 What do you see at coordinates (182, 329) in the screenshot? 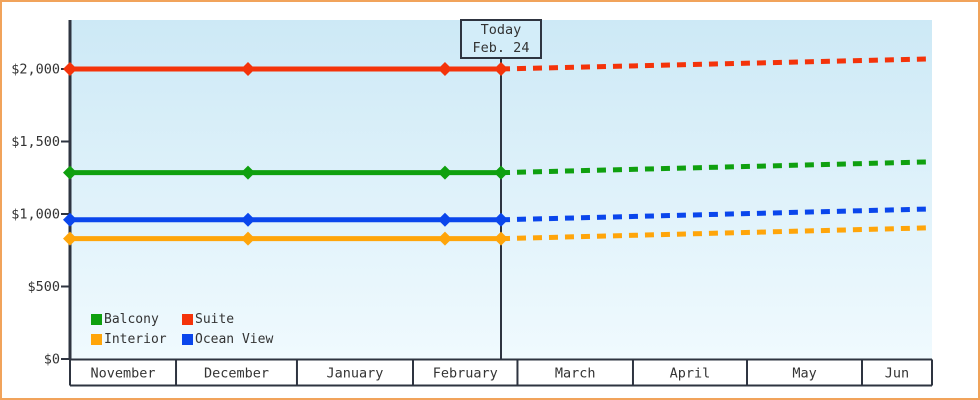
I see `chart-legend: Balcony Suite Interior Ocean View` at bounding box center [182, 329].